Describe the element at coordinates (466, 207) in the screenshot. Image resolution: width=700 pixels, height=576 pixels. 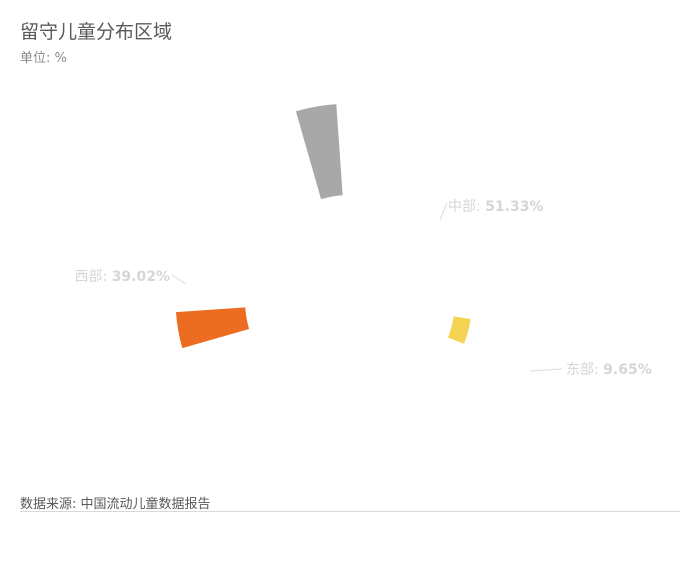
I see `slice-label-name: 中部:` at that location.